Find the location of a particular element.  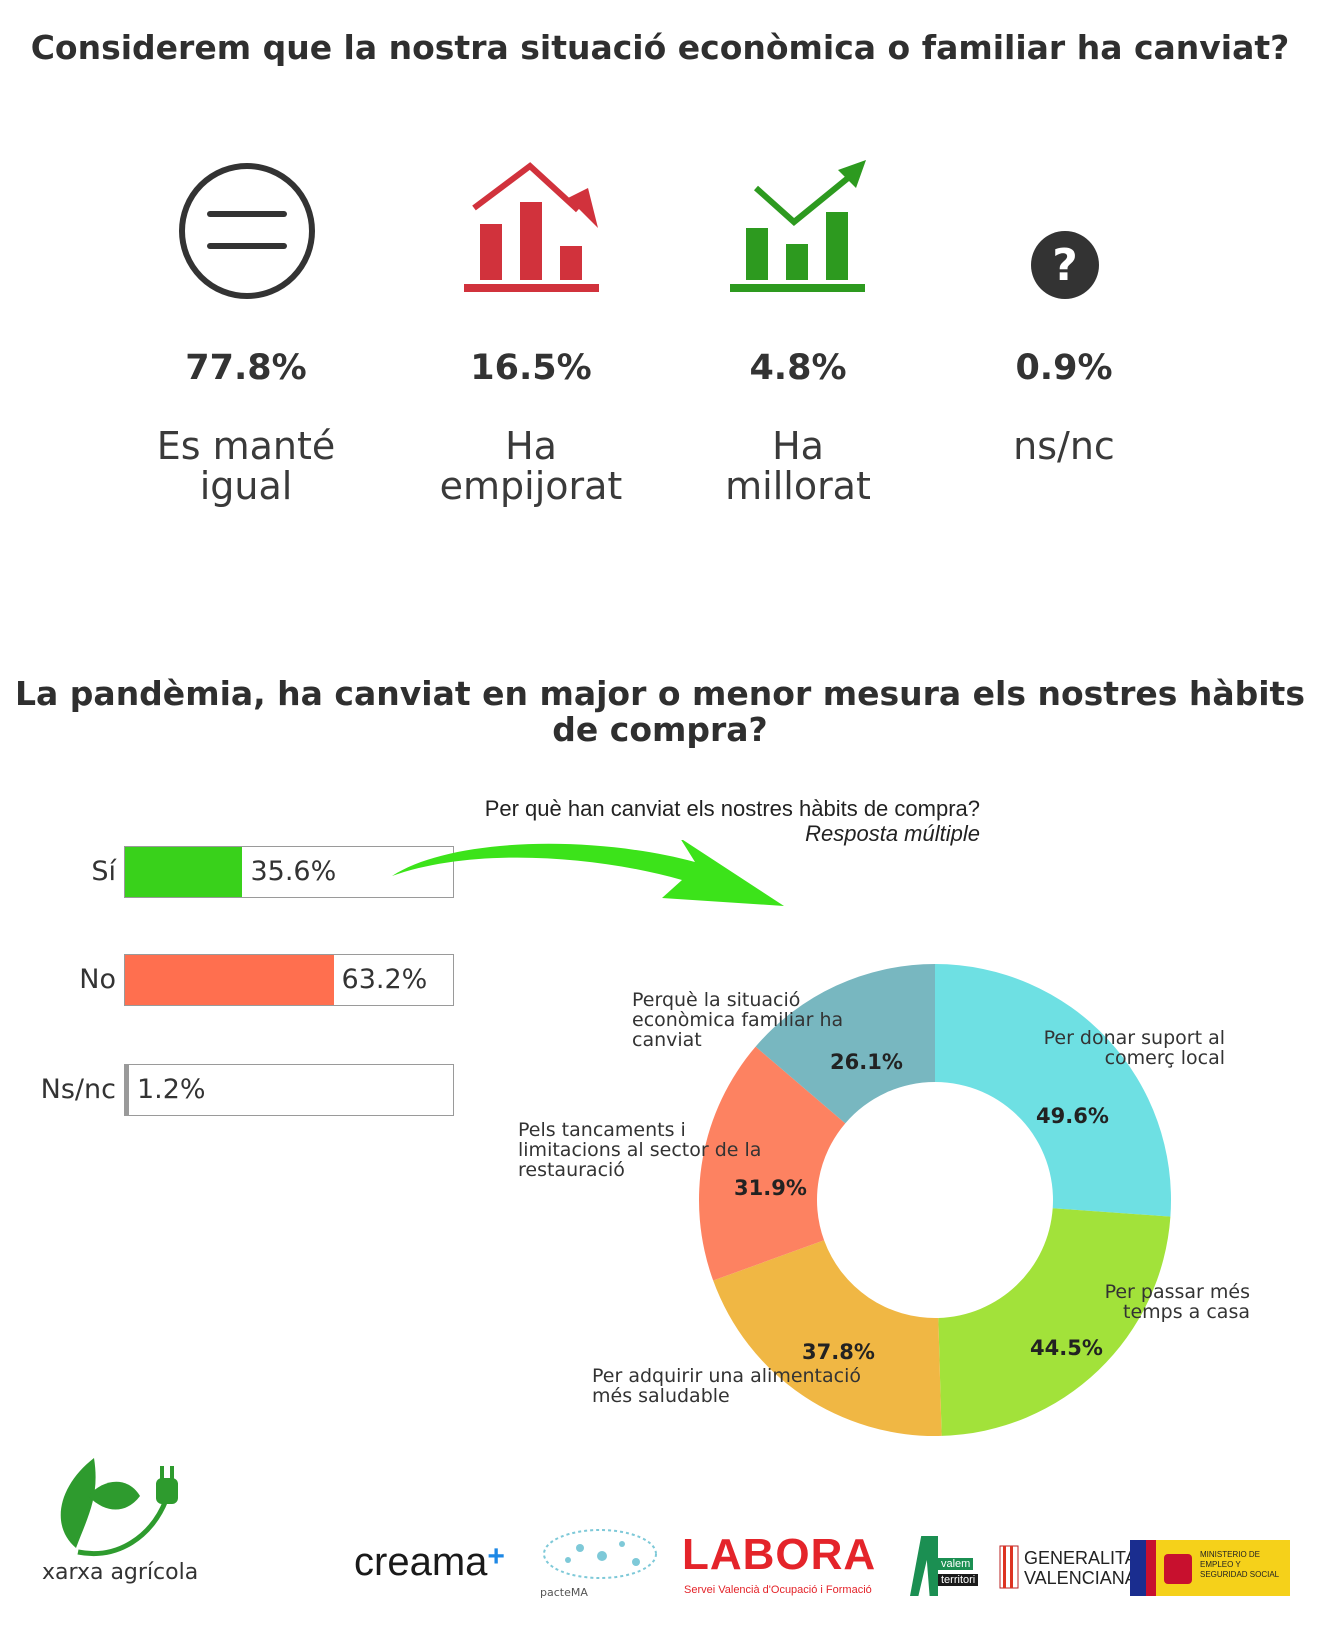

bar-ns-nc: 1.2% is located at coordinates (289, 1090).